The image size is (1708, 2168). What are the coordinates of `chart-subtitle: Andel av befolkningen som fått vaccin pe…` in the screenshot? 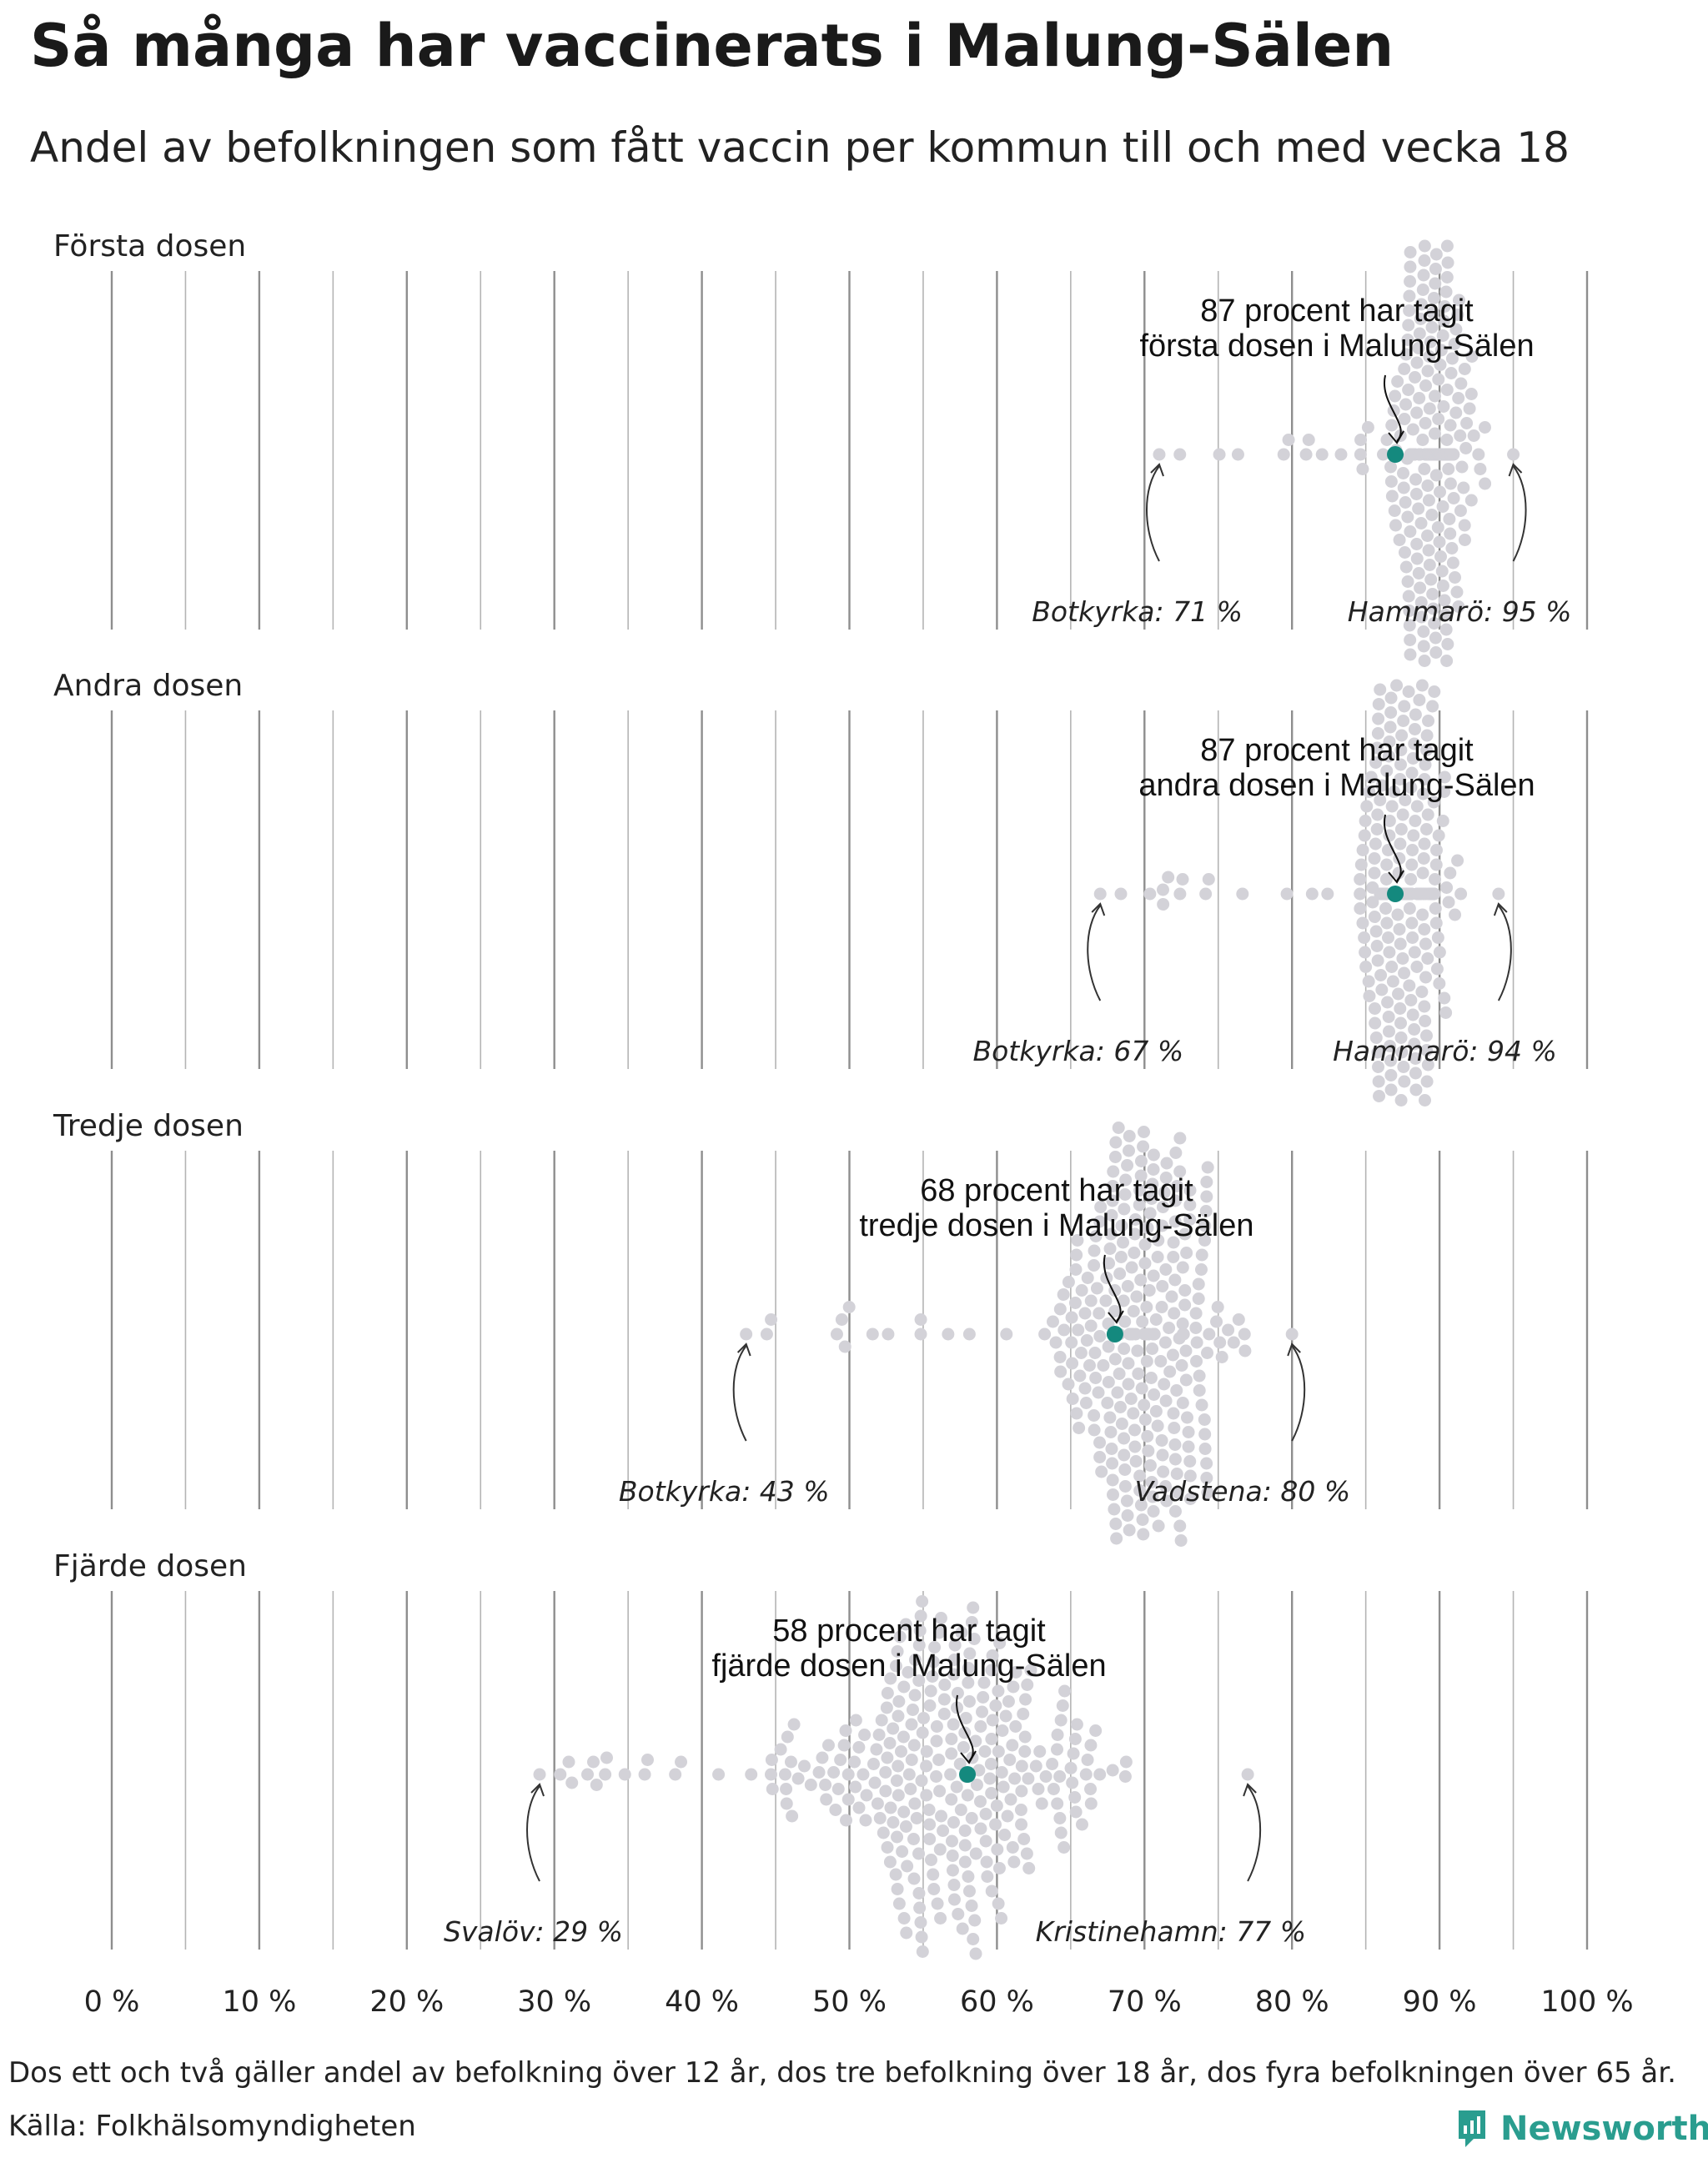 It's located at (800, 147).